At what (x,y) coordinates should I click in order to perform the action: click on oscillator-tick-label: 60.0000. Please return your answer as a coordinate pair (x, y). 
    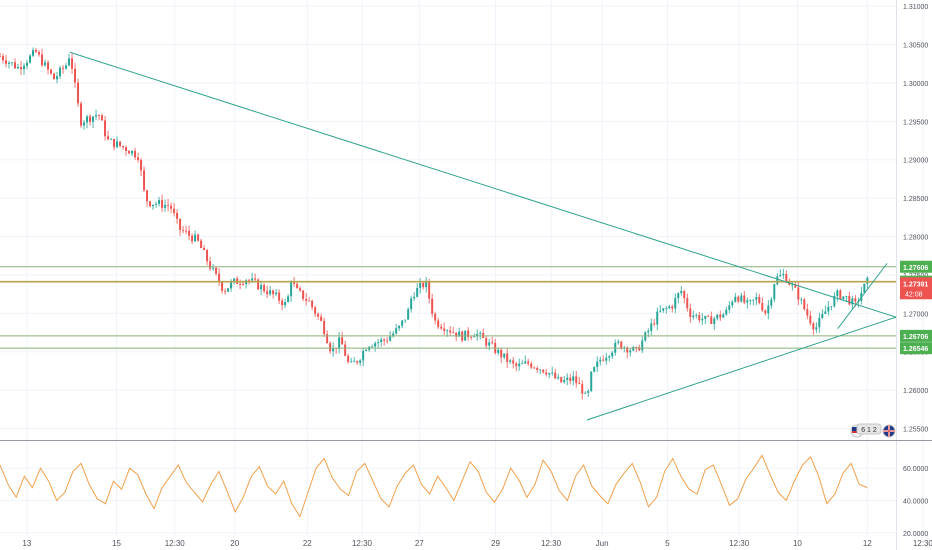
    Looking at the image, I should click on (915, 469).